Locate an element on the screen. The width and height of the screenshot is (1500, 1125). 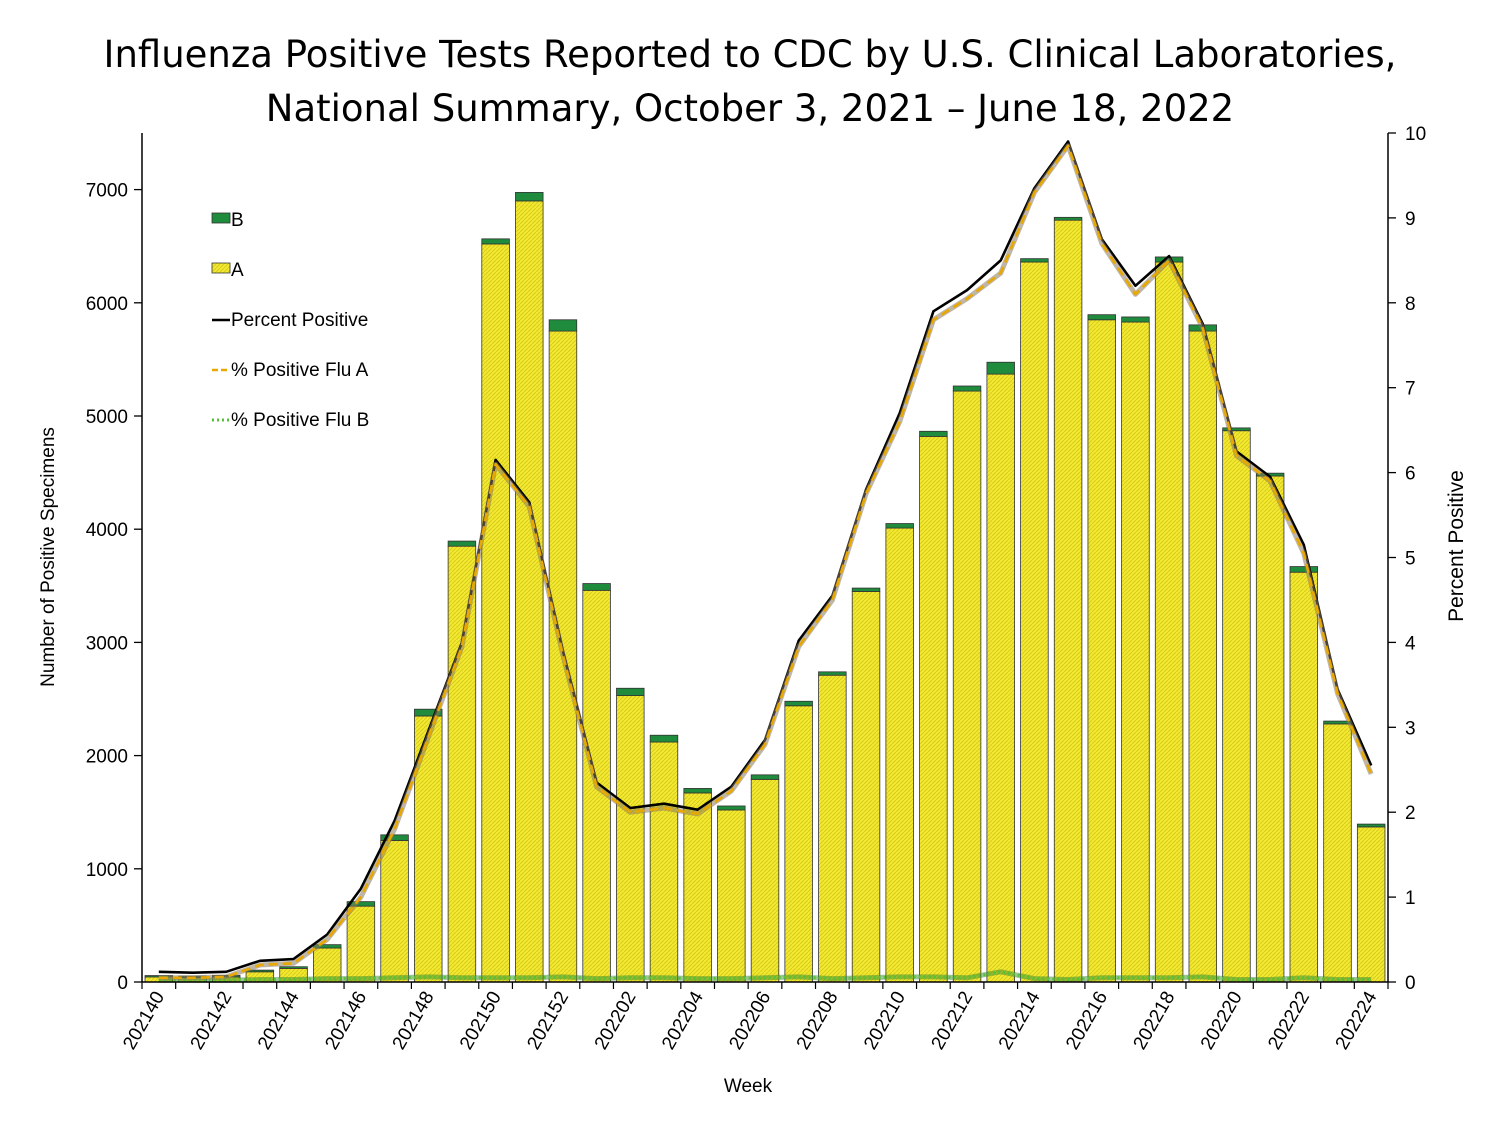
legend-label: % Positive Flu B is located at coordinates (300, 420).